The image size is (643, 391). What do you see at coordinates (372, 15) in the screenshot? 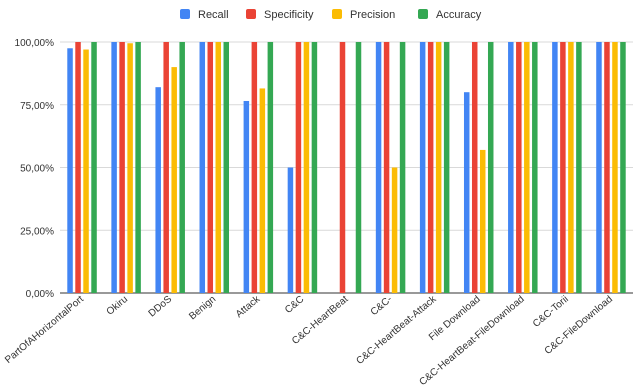
I see `legend-label: Precision` at bounding box center [372, 15].